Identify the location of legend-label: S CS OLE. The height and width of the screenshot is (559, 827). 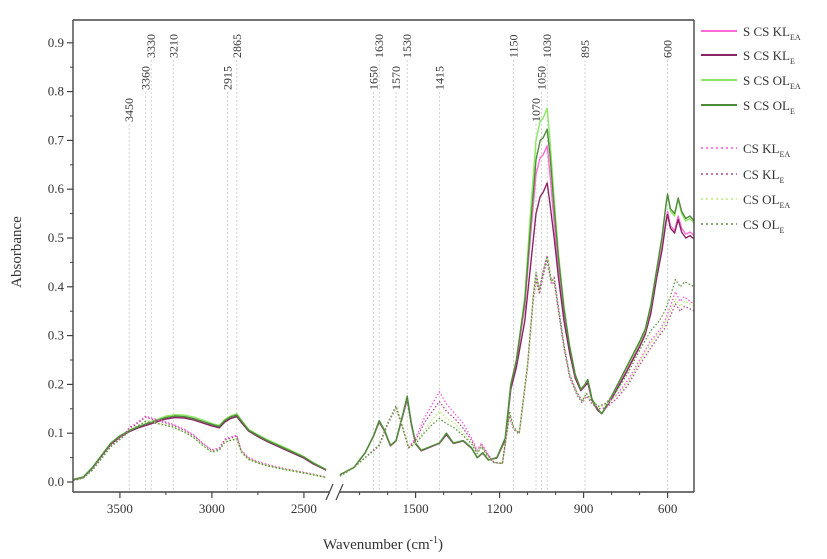
(769, 107).